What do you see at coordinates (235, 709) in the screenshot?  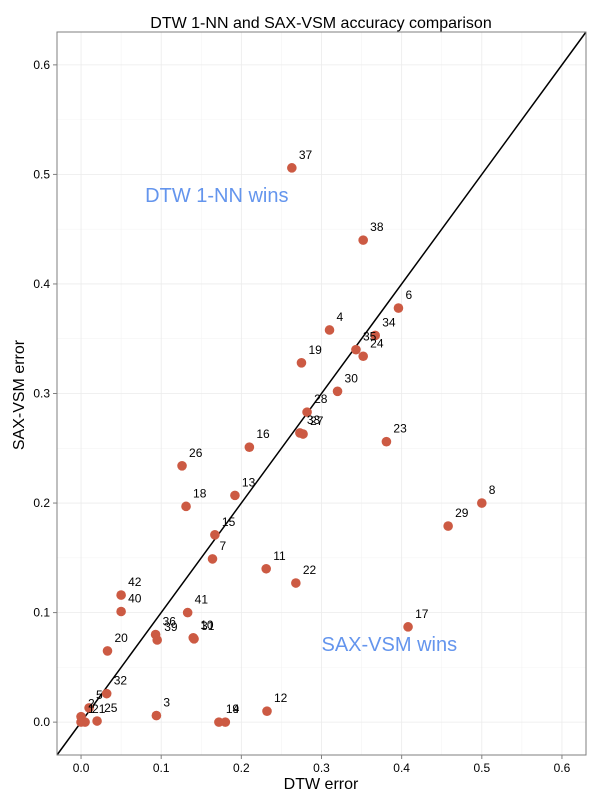 I see `point-label-9: 9` at bounding box center [235, 709].